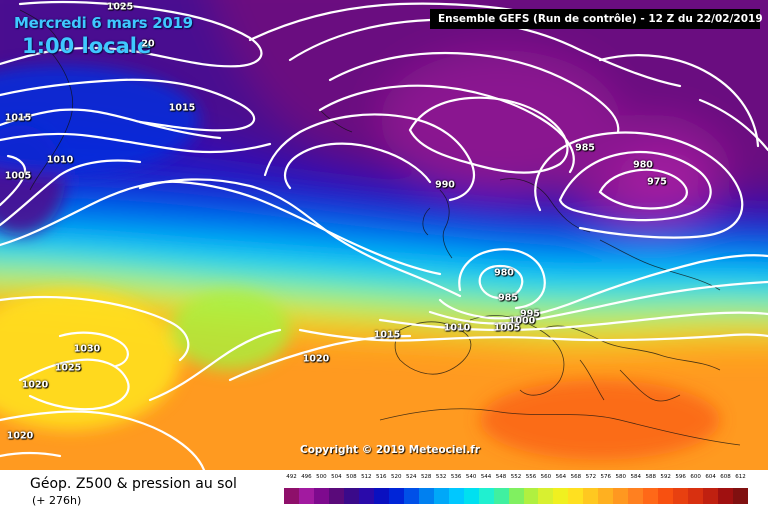  What do you see at coordinates (576, 477) in the screenshot?
I see `color-scale-label: 568` at bounding box center [576, 477].